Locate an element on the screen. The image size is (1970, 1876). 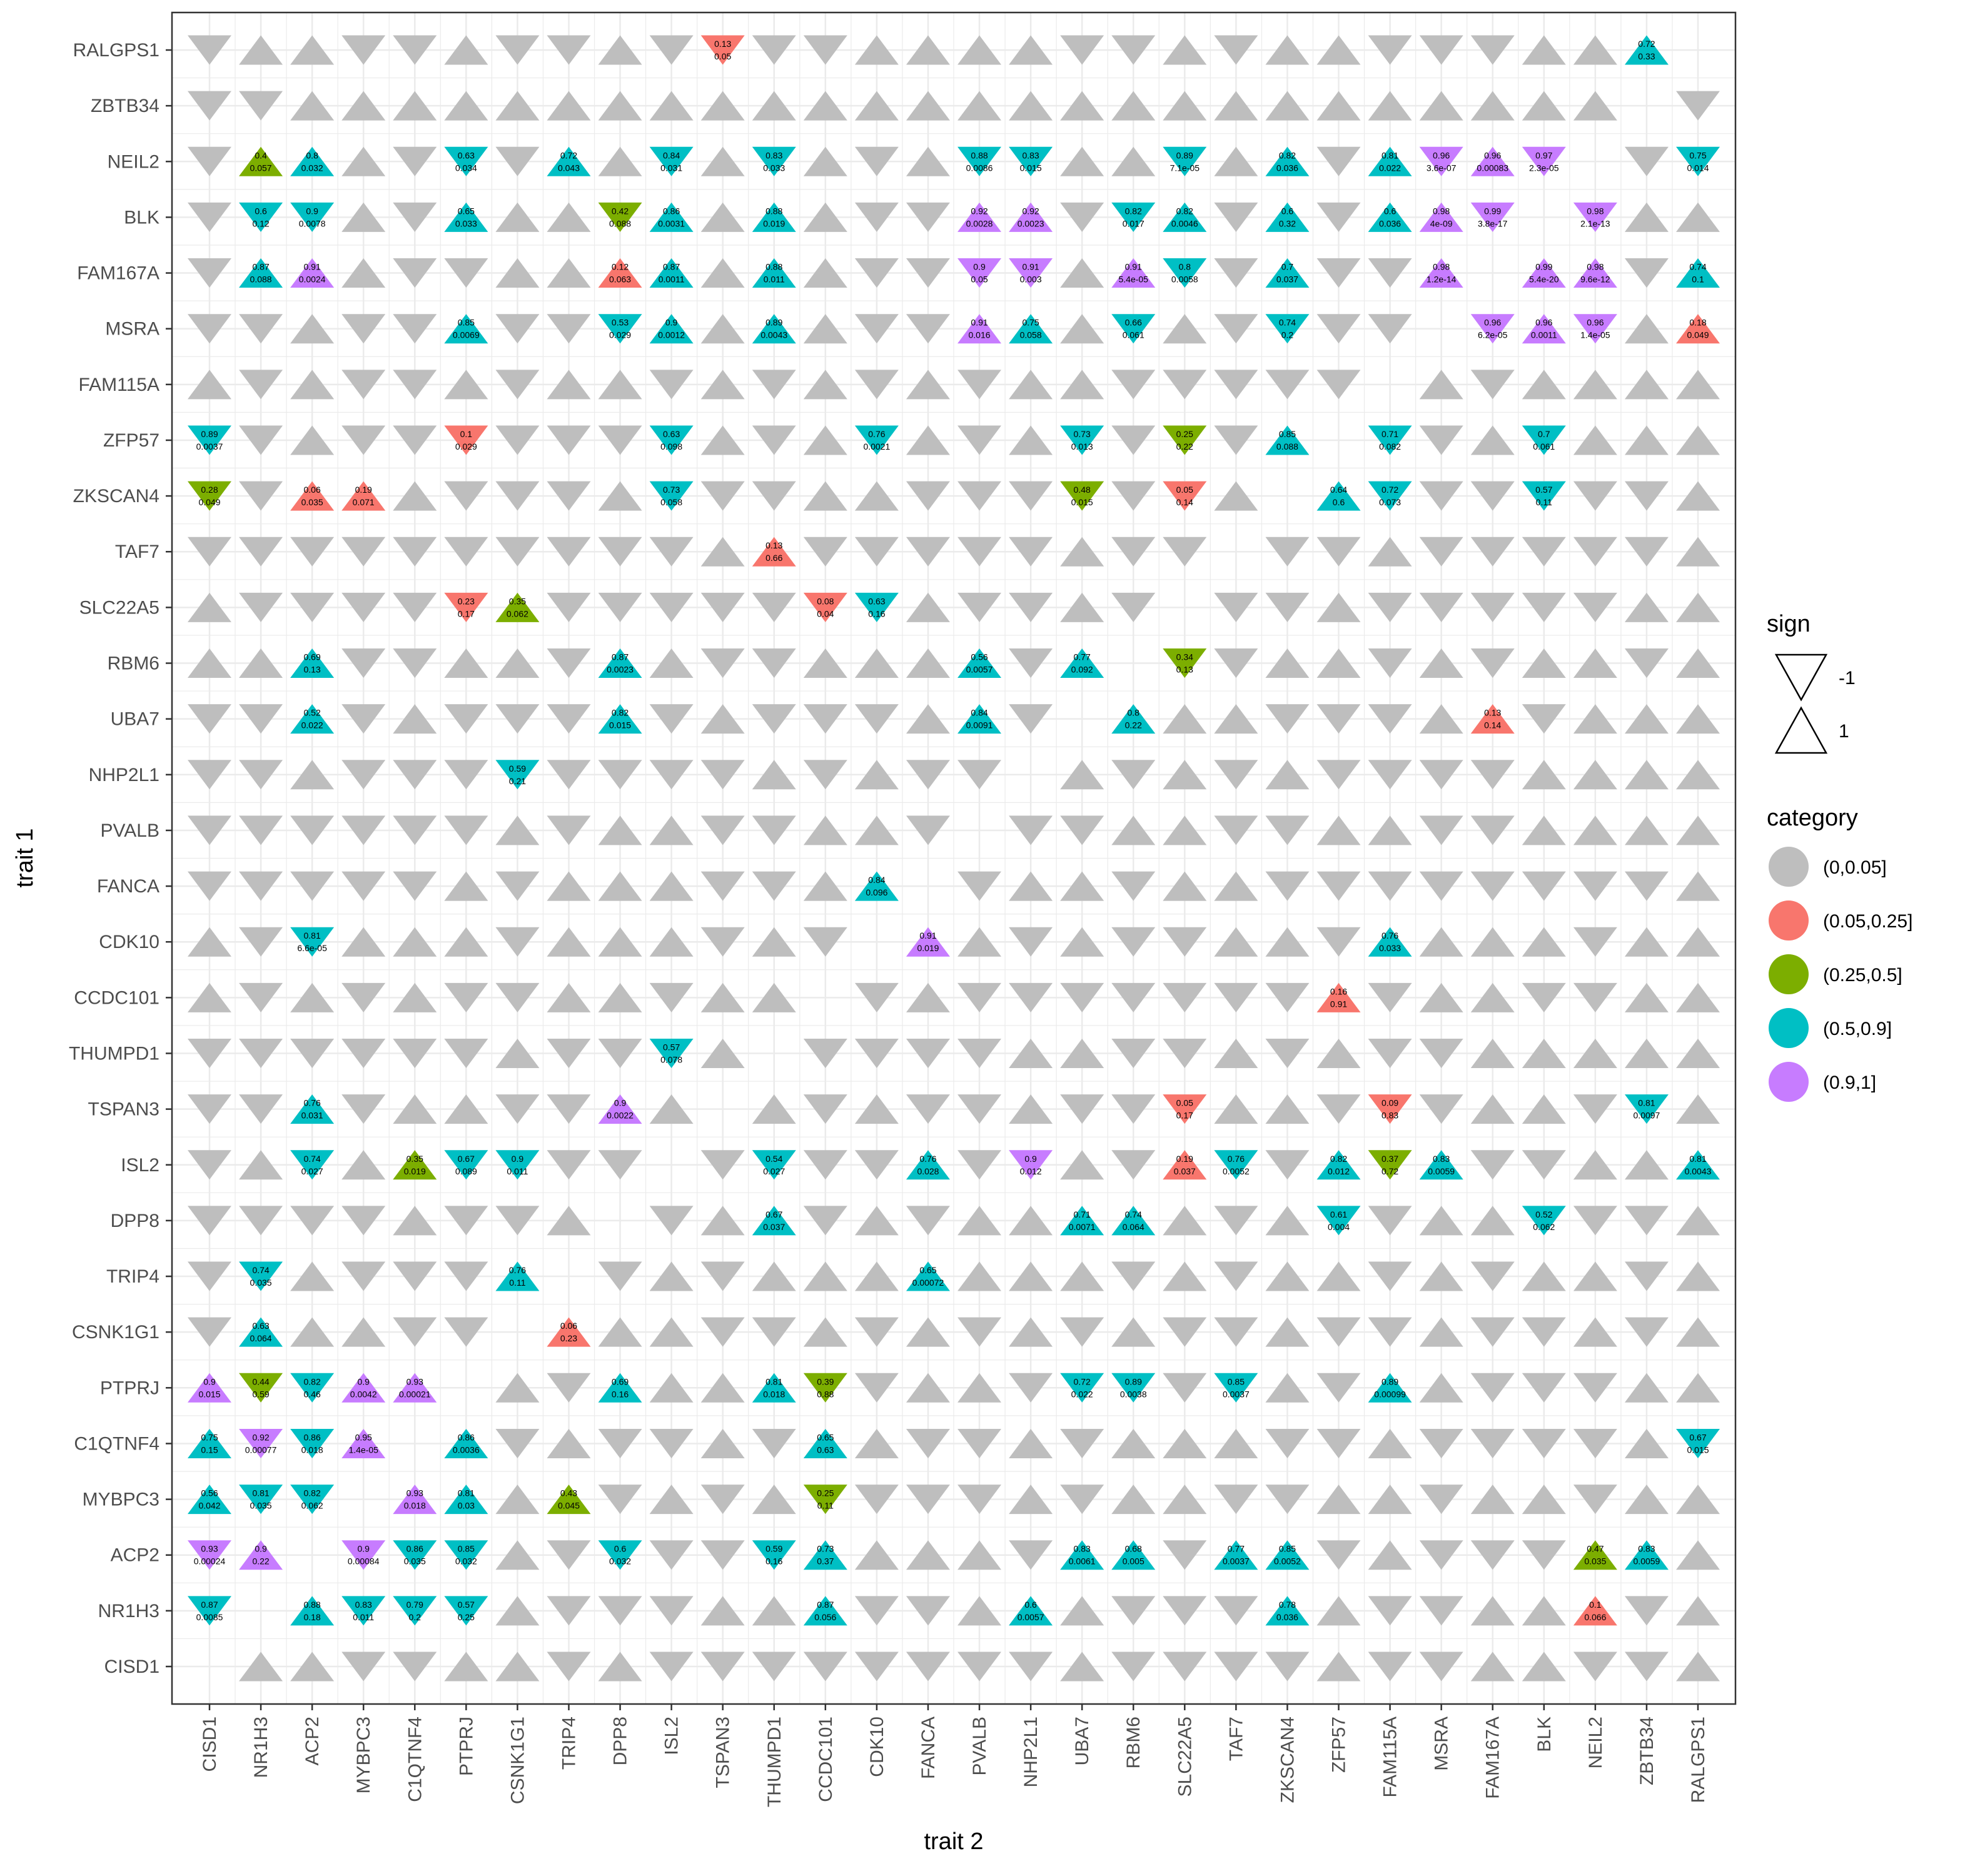
y-tick-label: RBM6 is located at coordinates (133, 663).